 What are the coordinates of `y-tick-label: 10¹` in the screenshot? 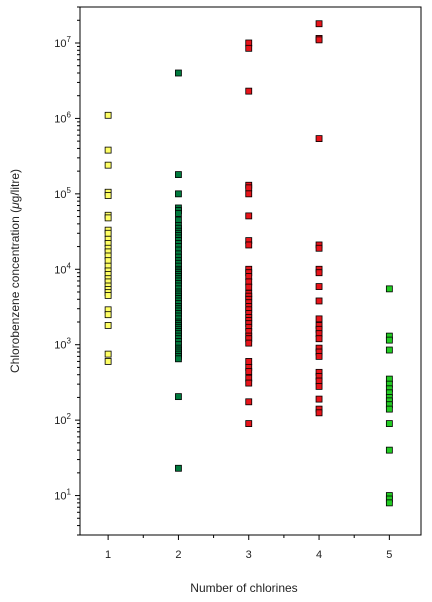 It's located at (62, 495).